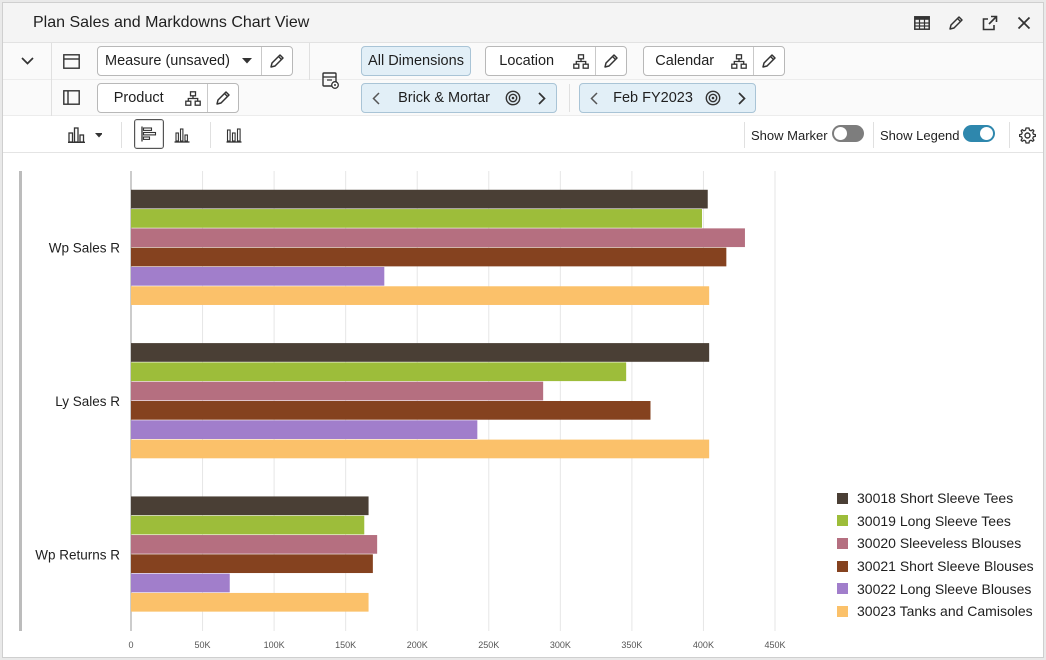  What do you see at coordinates (87, 401) in the screenshot?
I see `category-label: Ly Sales R` at bounding box center [87, 401].